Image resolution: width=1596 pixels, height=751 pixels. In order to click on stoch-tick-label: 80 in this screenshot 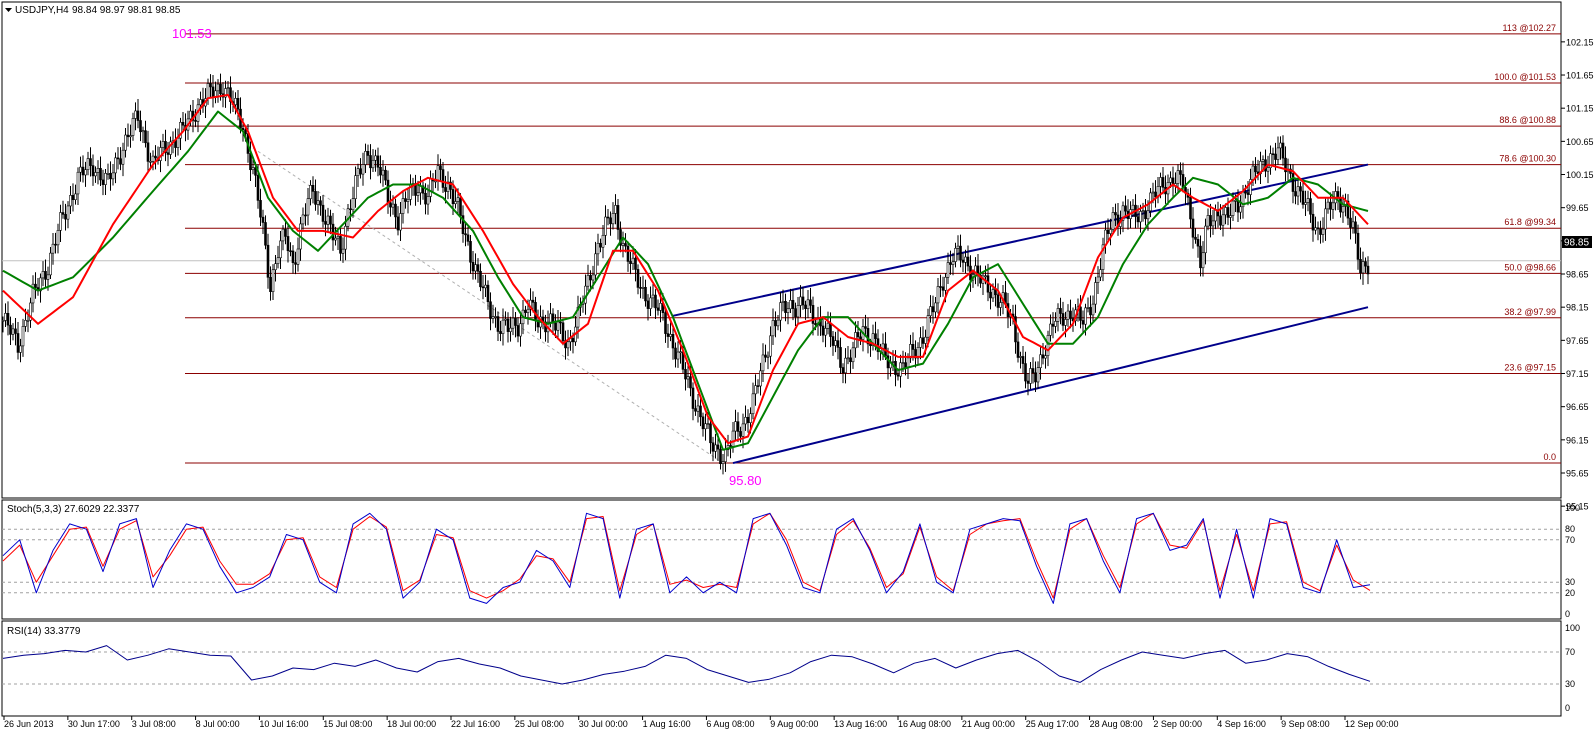, I will do `click(1570, 529)`.